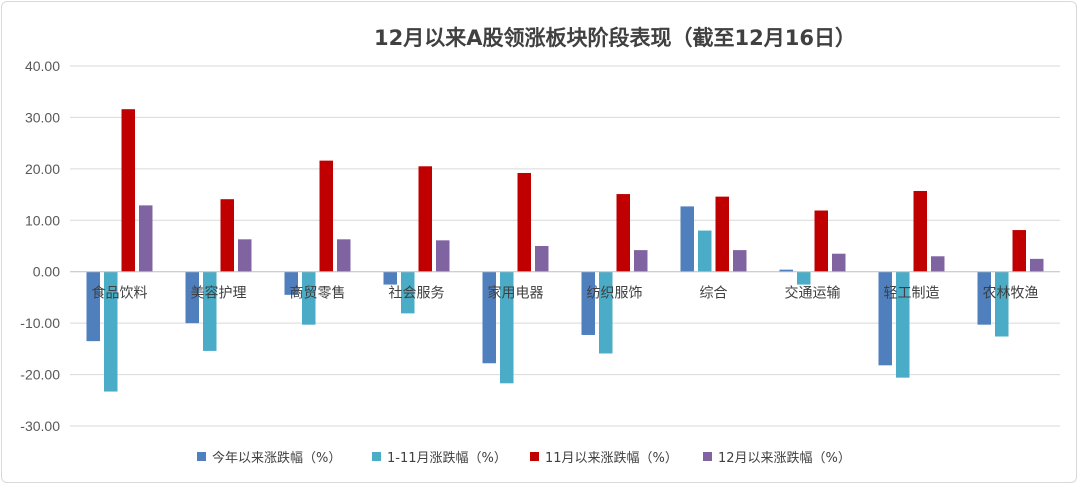 This screenshot has height=486, width=1080. What do you see at coordinates (611, 458) in the screenshot?
I see `legend-label: 11月以来涨跌幅（%）` at bounding box center [611, 458].